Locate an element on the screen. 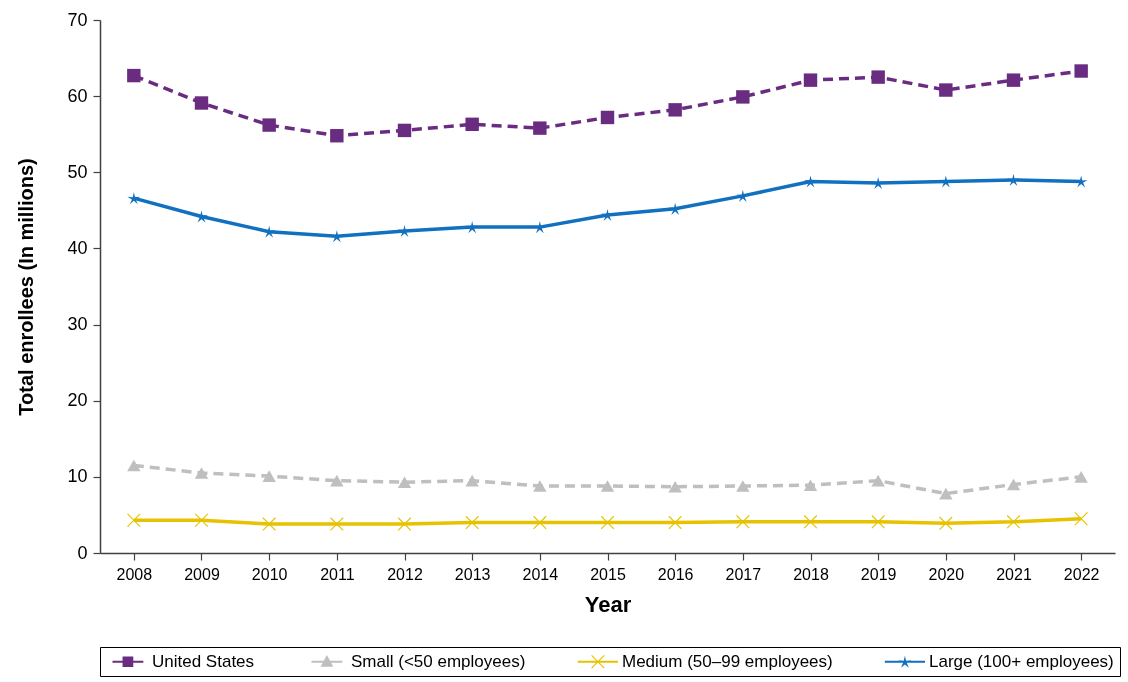  x-axis-title: Year is located at coordinates (608, 604).